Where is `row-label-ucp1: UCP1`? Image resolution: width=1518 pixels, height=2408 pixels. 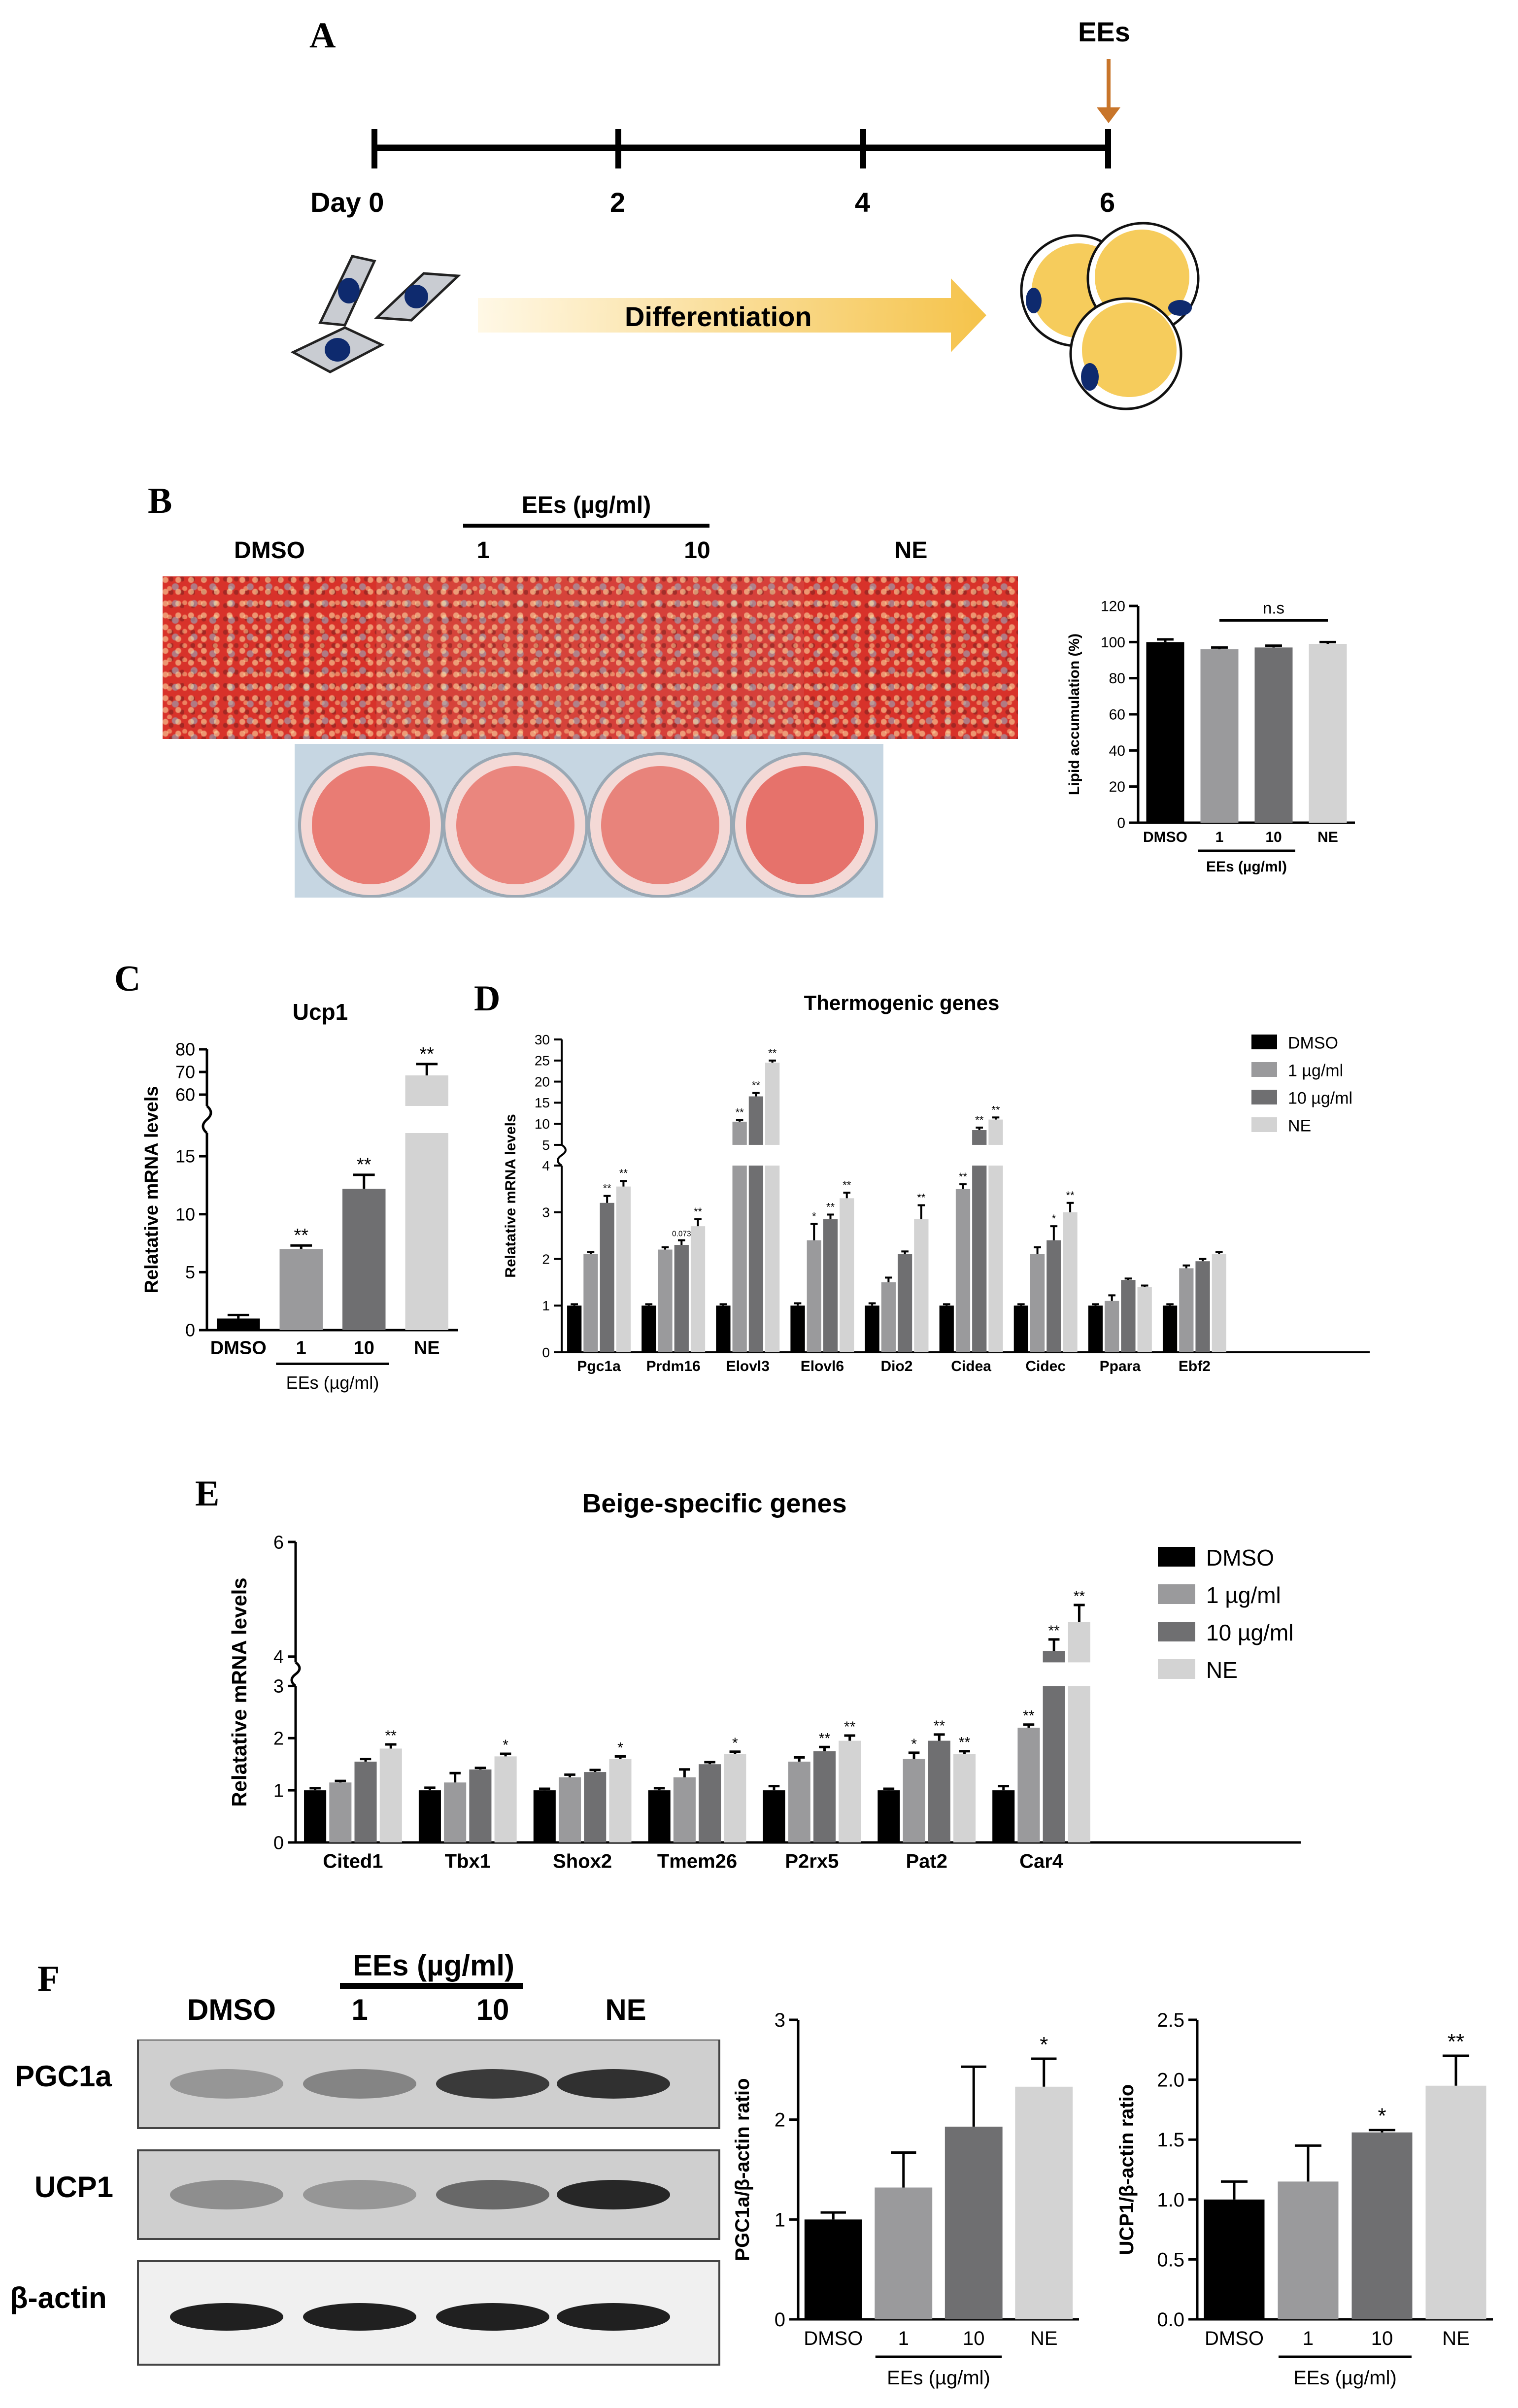
row-label-ucp1: UCP1 is located at coordinates (74, 2187).